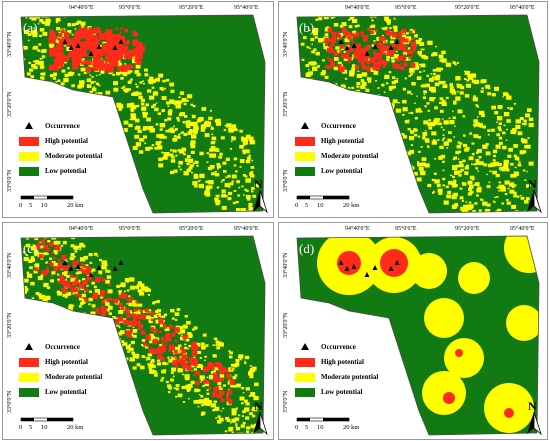 The height and width of the screenshot is (441, 550). What do you see at coordinates (30, 27) in the screenshot?
I see `panel-label: (a)` at bounding box center [30, 27].